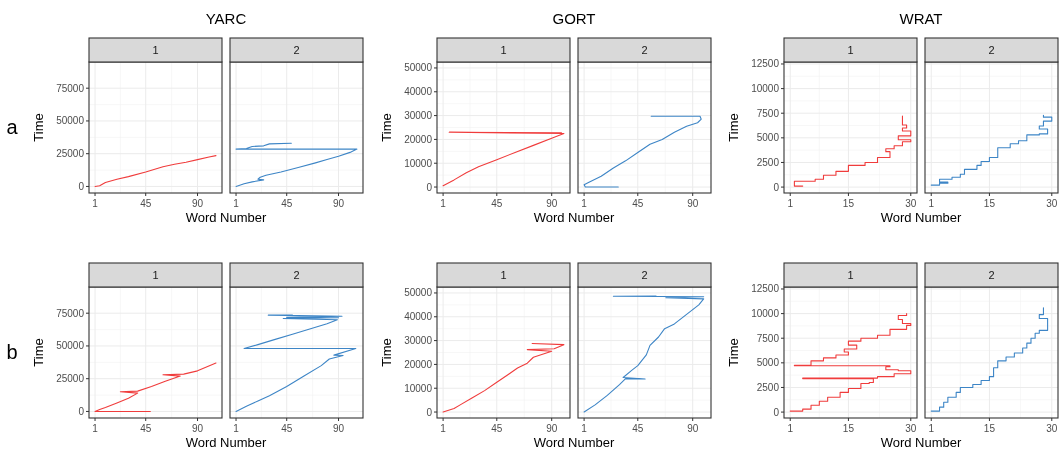 The width and height of the screenshot is (1064, 459). What do you see at coordinates (418, 139) in the screenshot?
I see `y-tick-label: 20000` at bounding box center [418, 139].